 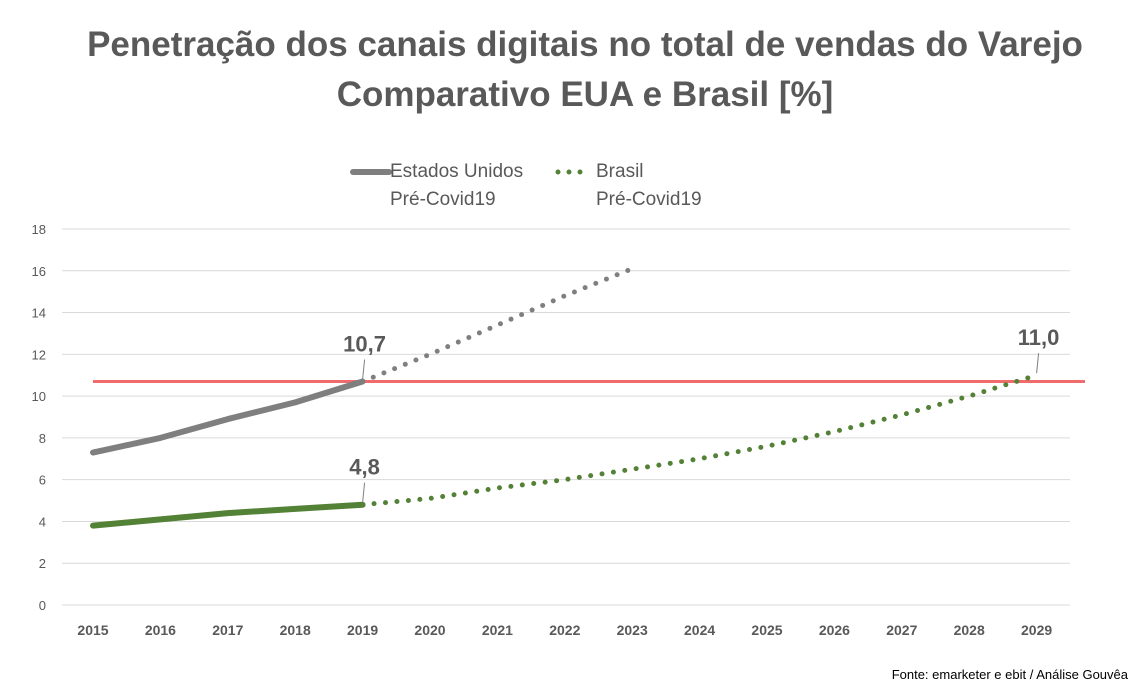 I want to click on x-tick-label: 2024, so click(x=699, y=630).